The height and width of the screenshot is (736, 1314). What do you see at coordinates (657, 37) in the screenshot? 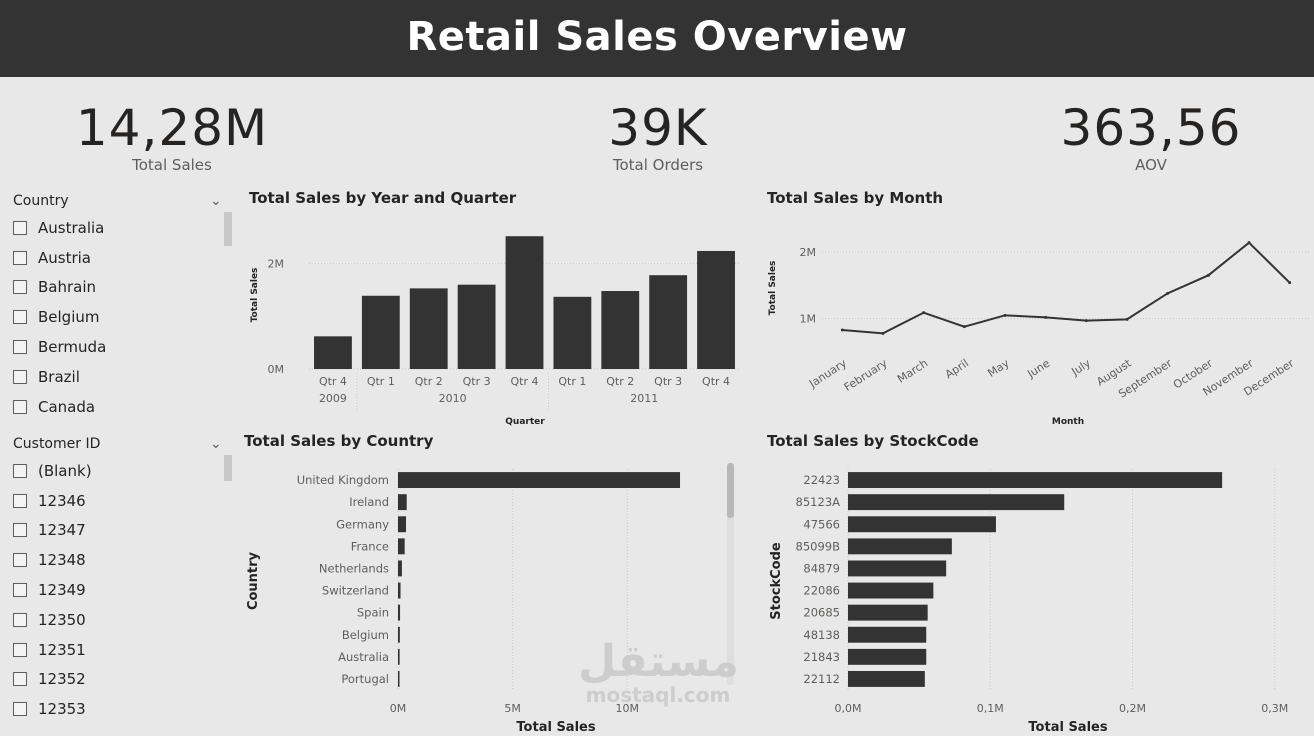
I see `report-title: Retail Sales Overview` at bounding box center [657, 37].